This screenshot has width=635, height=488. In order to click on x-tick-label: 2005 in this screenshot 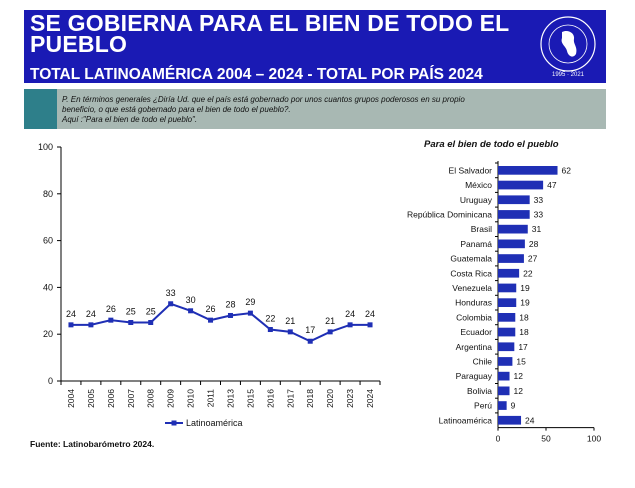, I will do `click(91, 398)`.